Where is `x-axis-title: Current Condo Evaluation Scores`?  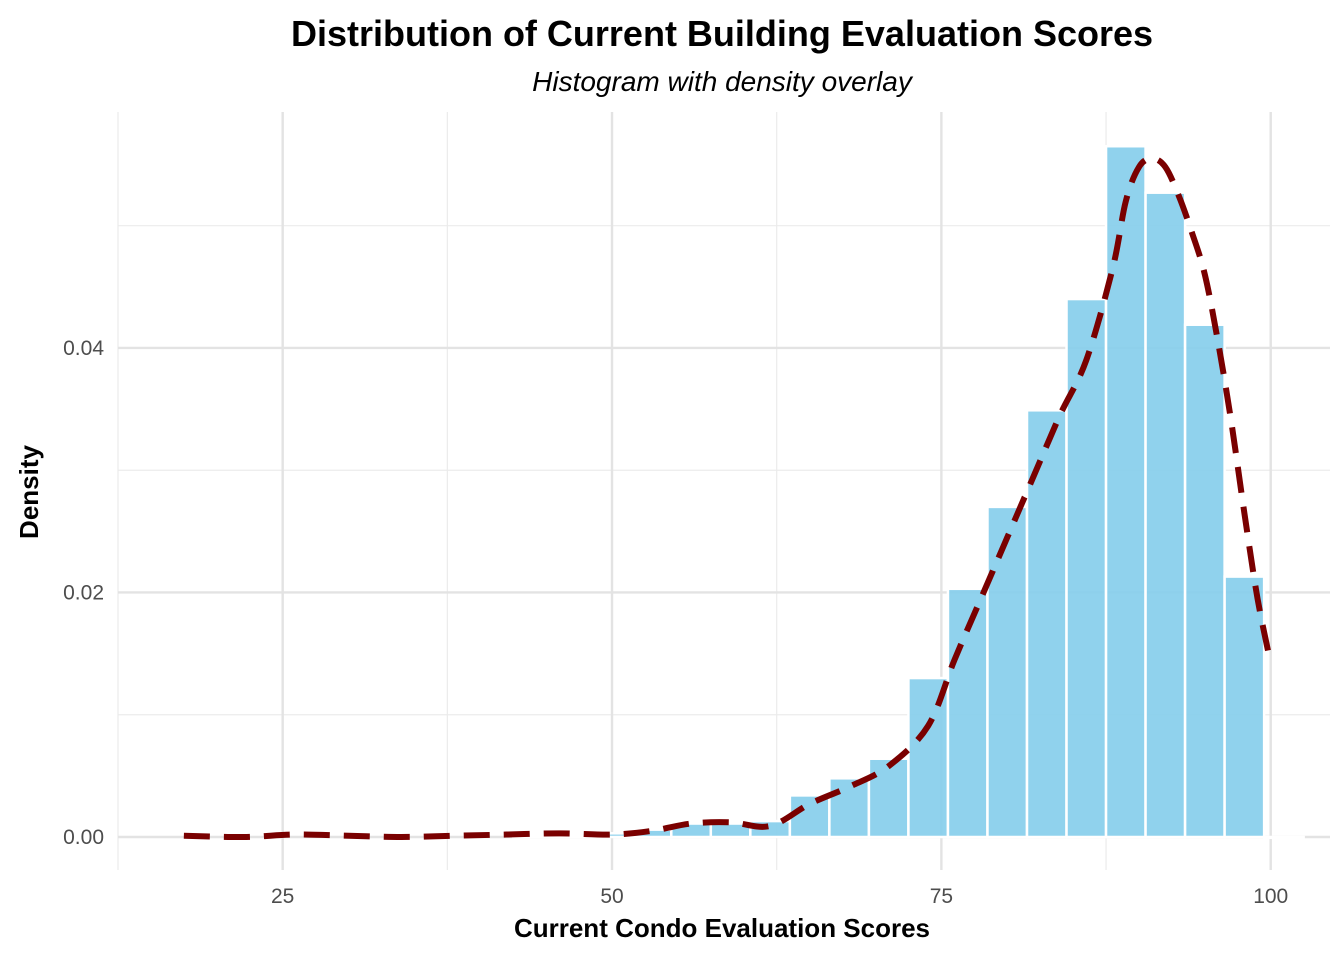
x-axis-title: Current Condo Evaluation Scores is located at coordinates (722, 928).